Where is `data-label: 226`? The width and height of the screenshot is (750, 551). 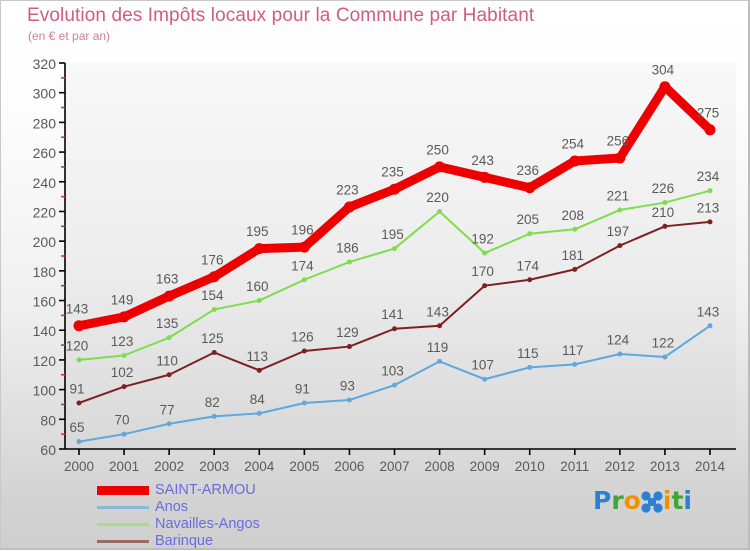
data-label: 226 is located at coordinates (663, 188).